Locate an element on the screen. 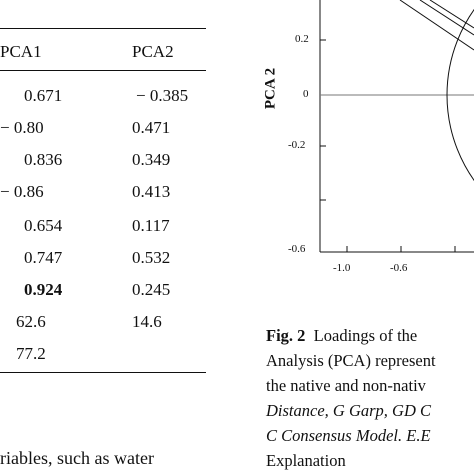 Image resolution: width=474 pixels, height=474 pixels. cell-pca2: 0.245 is located at coordinates (151, 289).